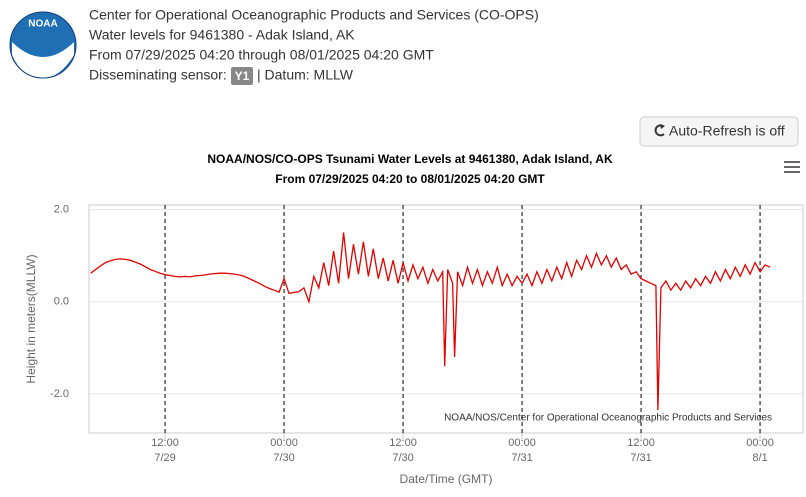 This screenshot has width=806, height=497. I want to click on sensor: Y1, so click(242, 76).